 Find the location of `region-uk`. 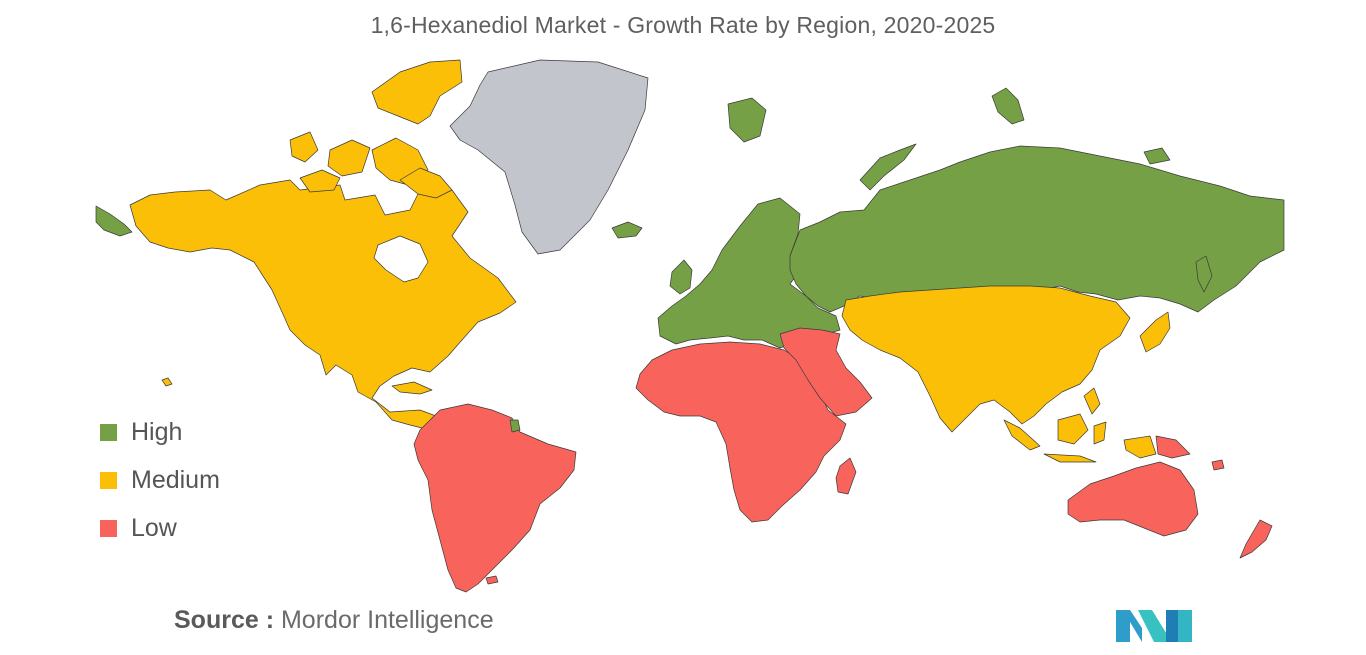

region-uk is located at coordinates (681, 277).